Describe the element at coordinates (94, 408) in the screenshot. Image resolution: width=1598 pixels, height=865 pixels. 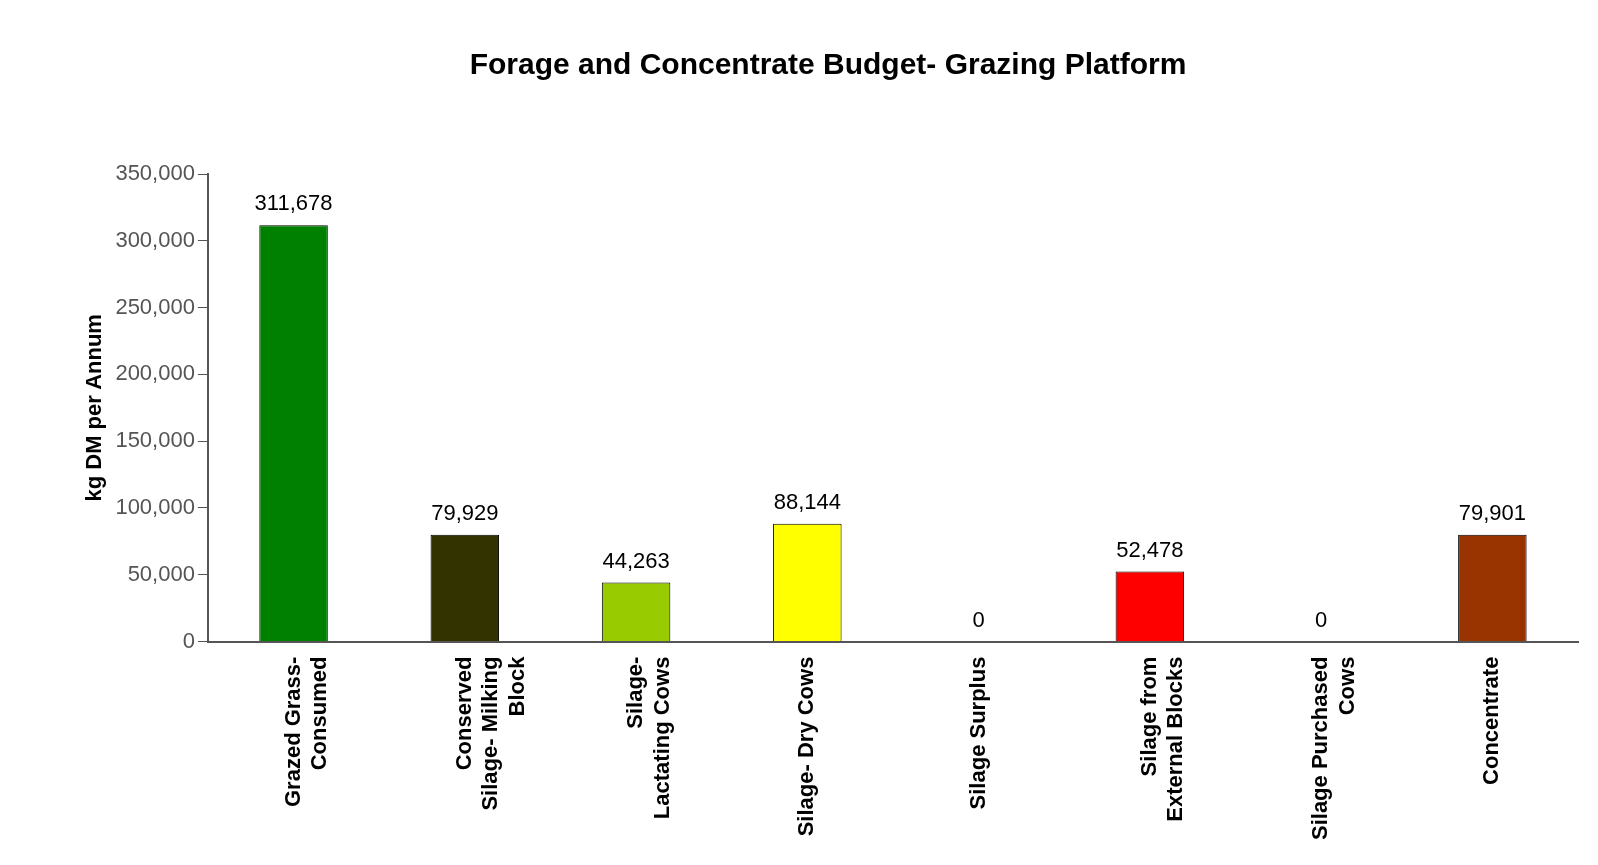
I see `y-axis-title: kg DM per Annum` at that location.